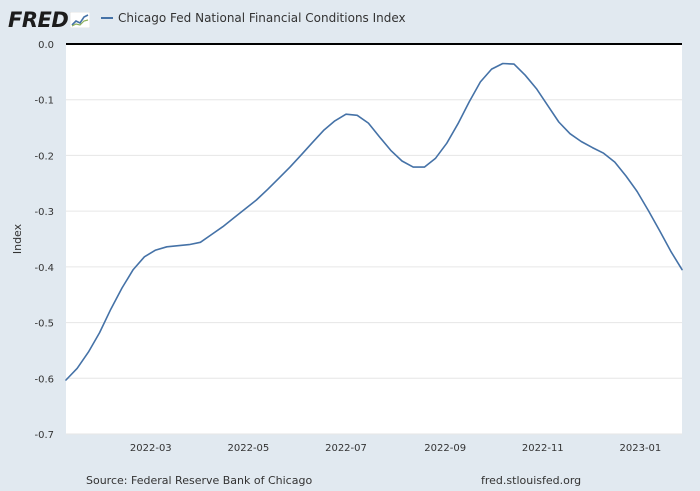  Describe the element at coordinates (199, 480) in the screenshot. I see `source-note: Source: Federal Reserve Bank of Chicago` at that location.